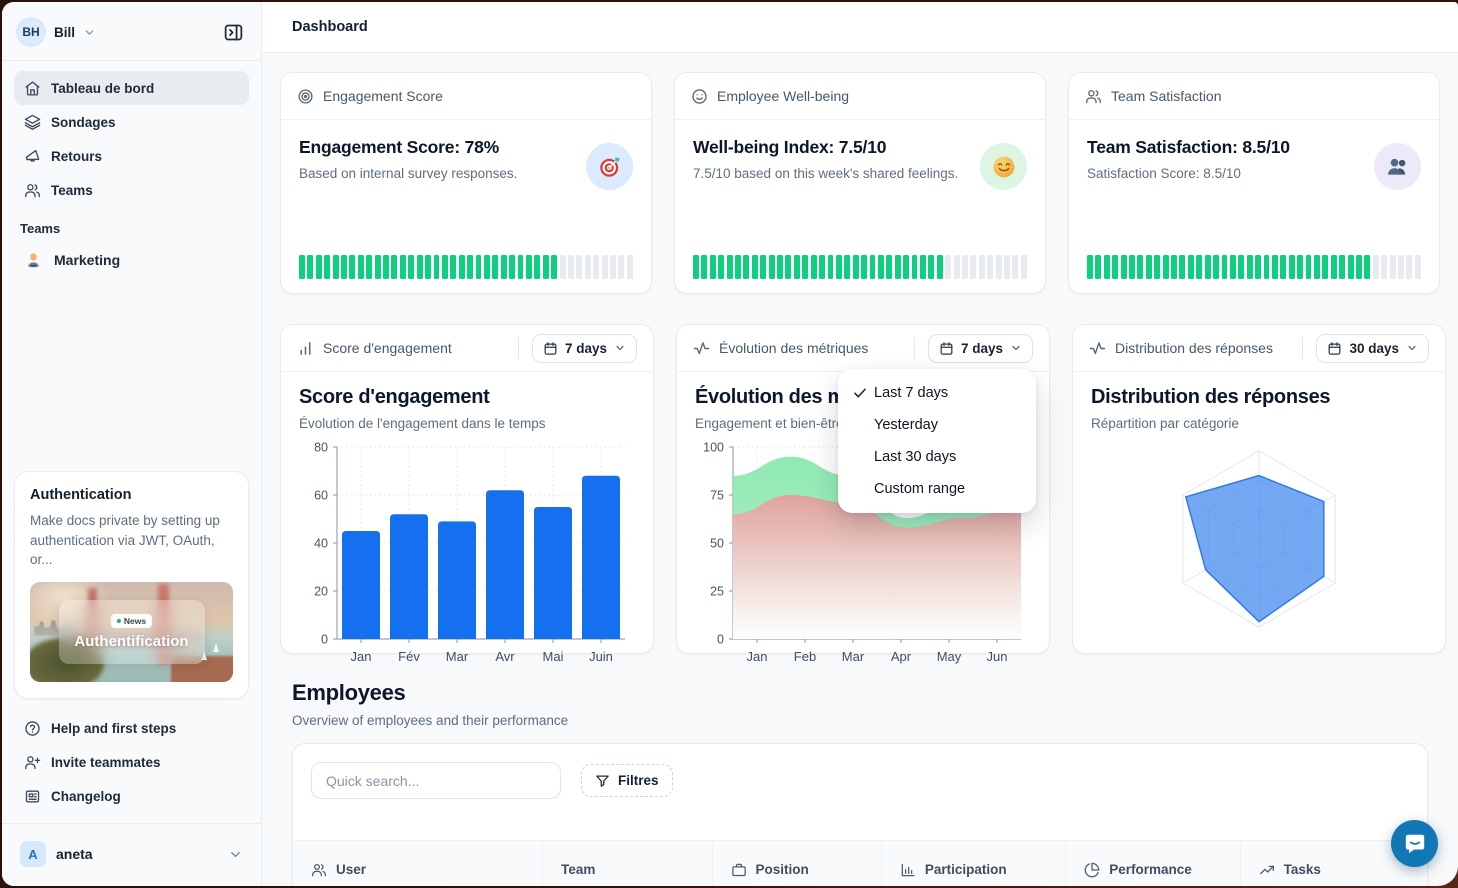 Image resolution: width=1458 pixels, height=888 pixels. Describe the element at coordinates (40, 228) in the screenshot. I see `teams-section-label: Teams` at that location.